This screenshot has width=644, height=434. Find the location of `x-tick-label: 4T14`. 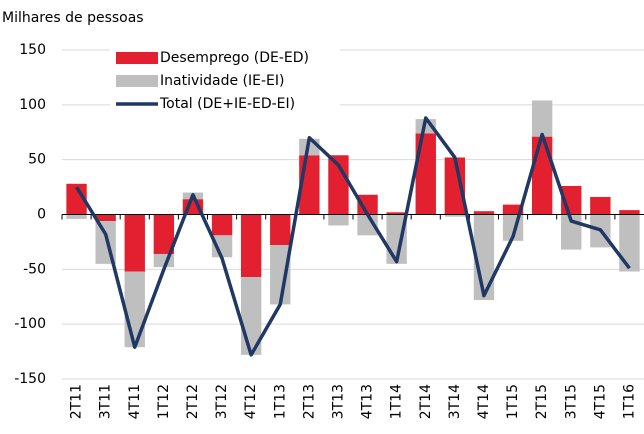

x-tick-label: 4T14 is located at coordinates (484, 401).